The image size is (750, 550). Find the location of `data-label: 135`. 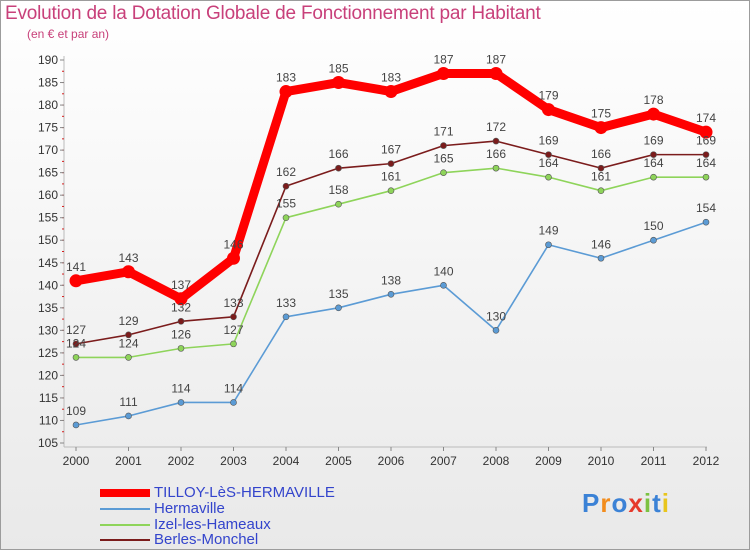

data-label: 135 is located at coordinates (338, 294).